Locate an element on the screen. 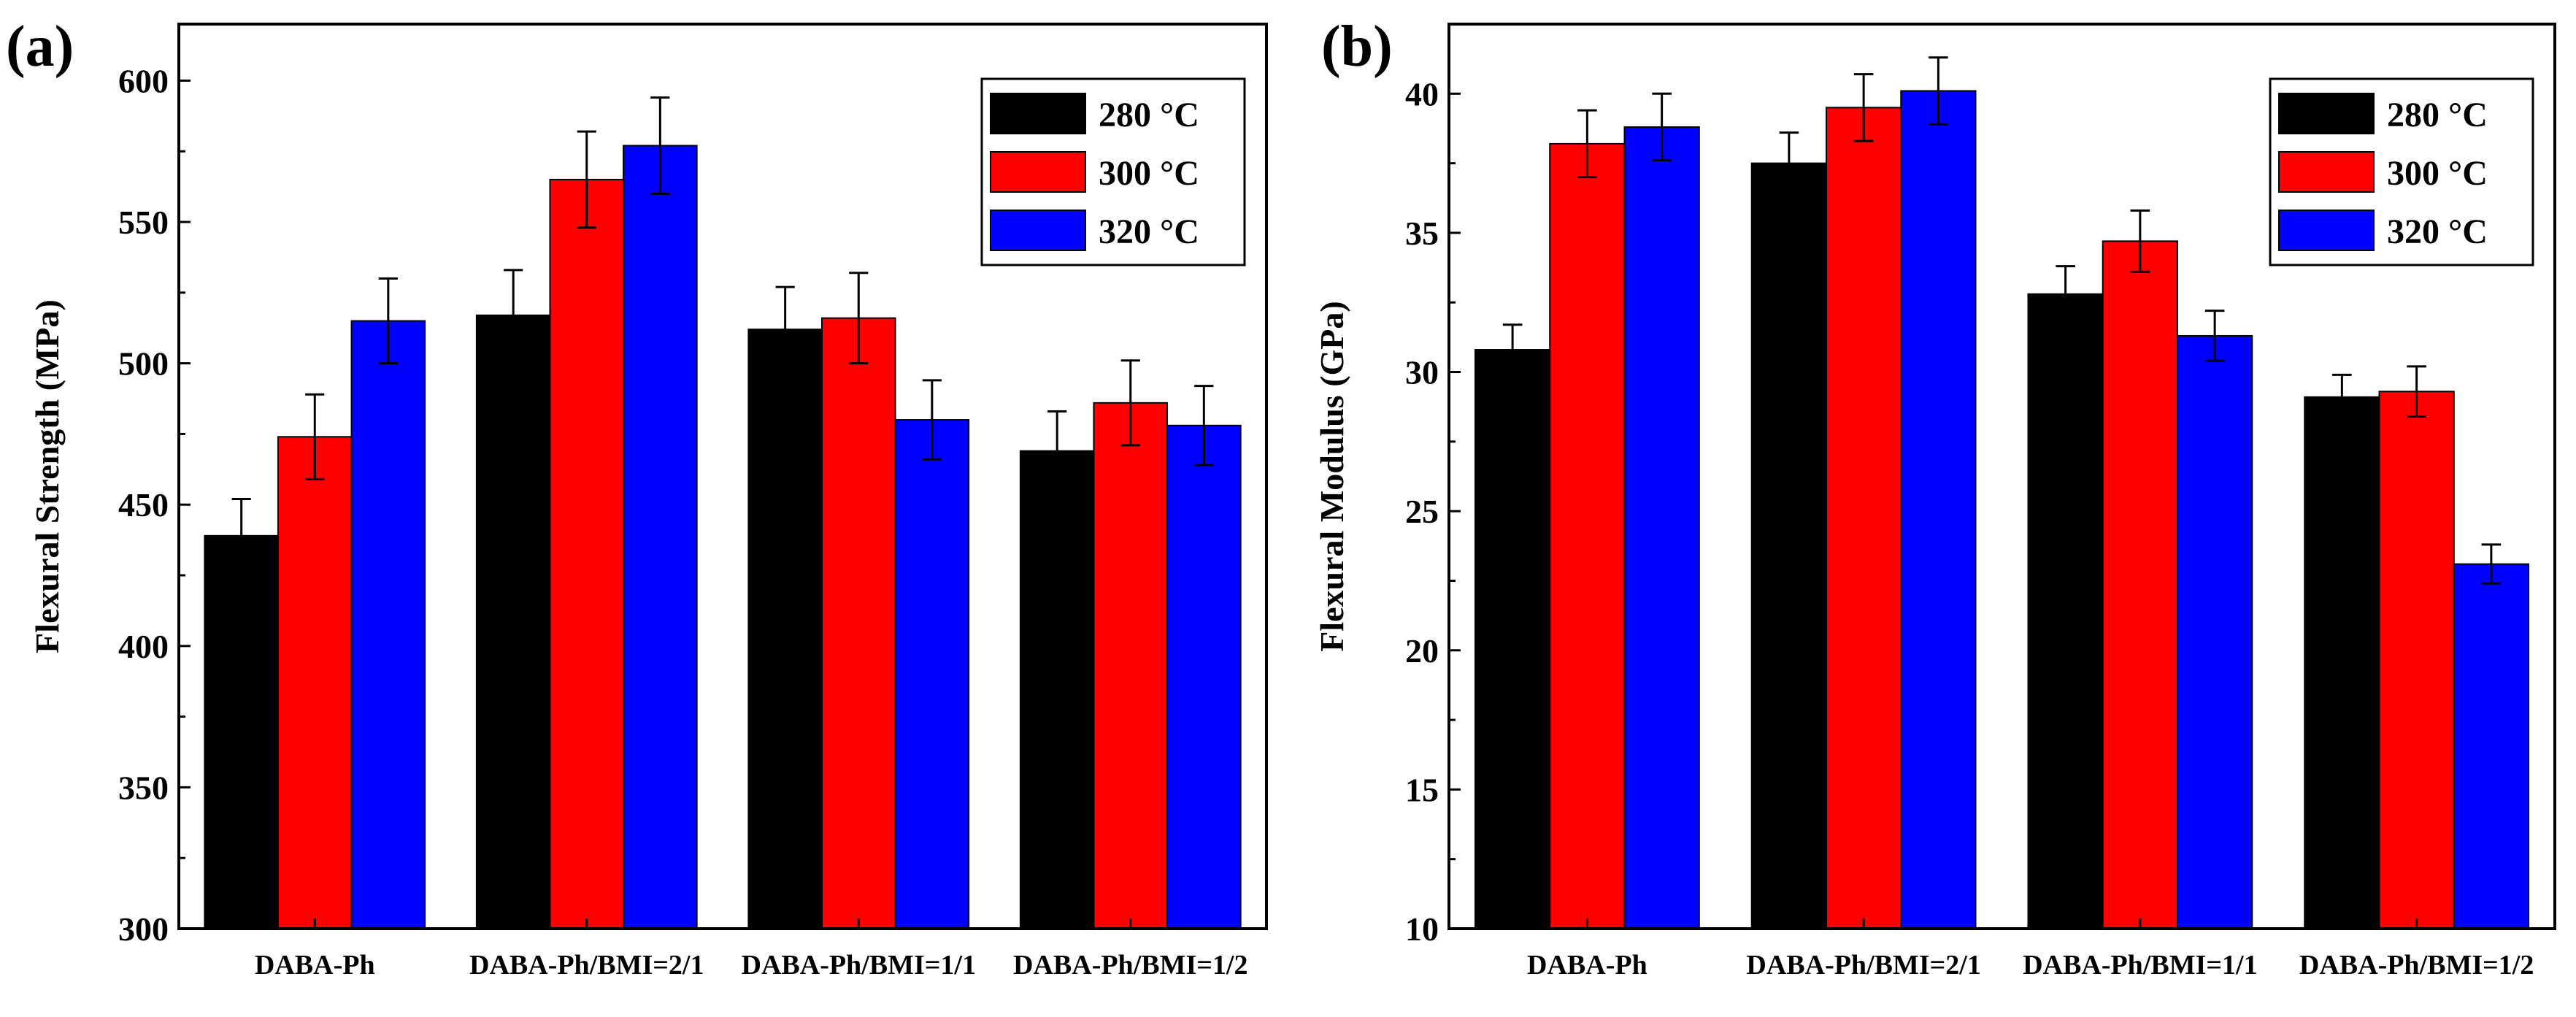 The height and width of the screenshot is (1017, 2576). y-tick-label: 40 is located at coordinates (1422, 93).